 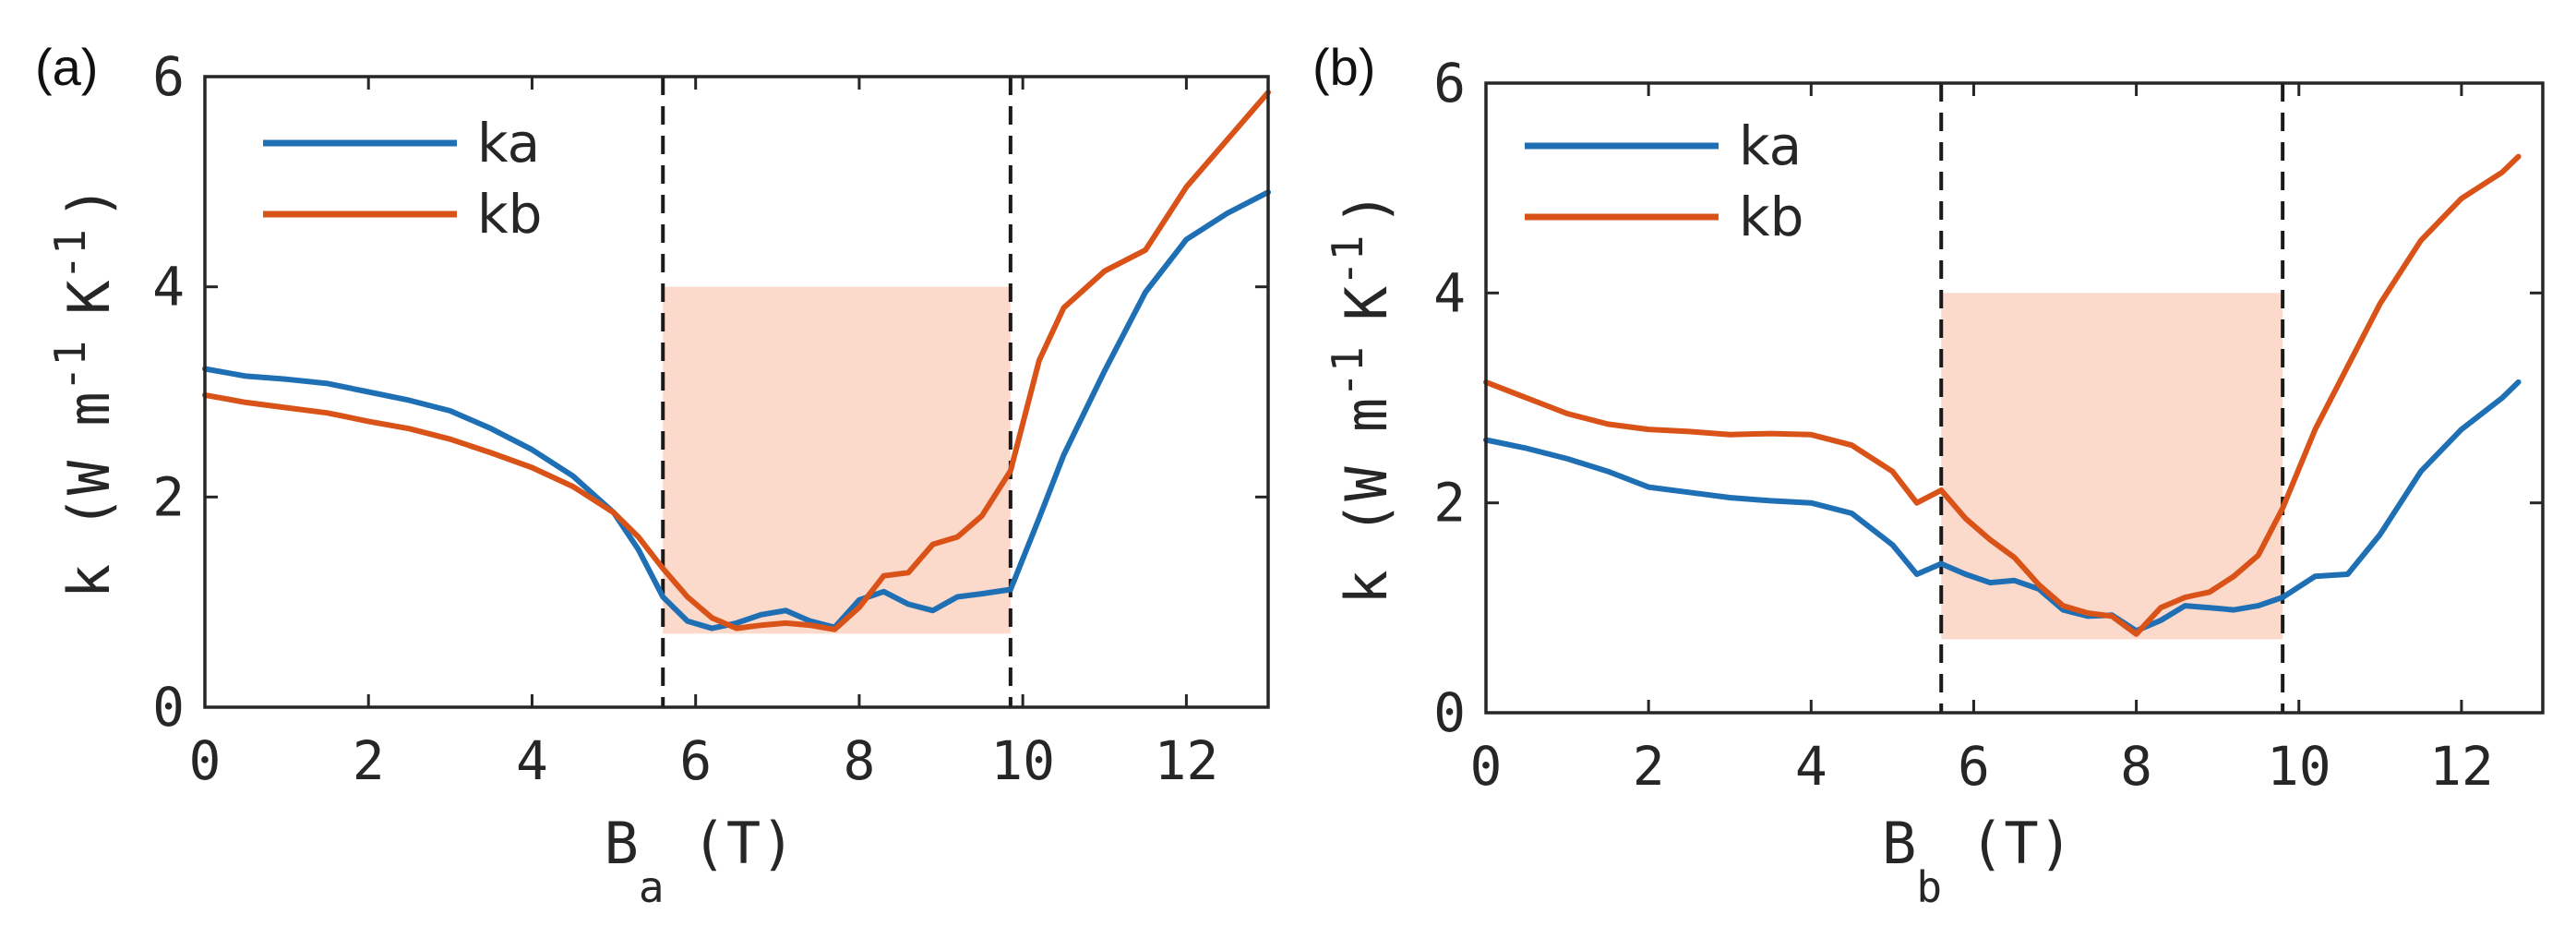 I want to click on series-line-ka, so click(x=2003, y=506).